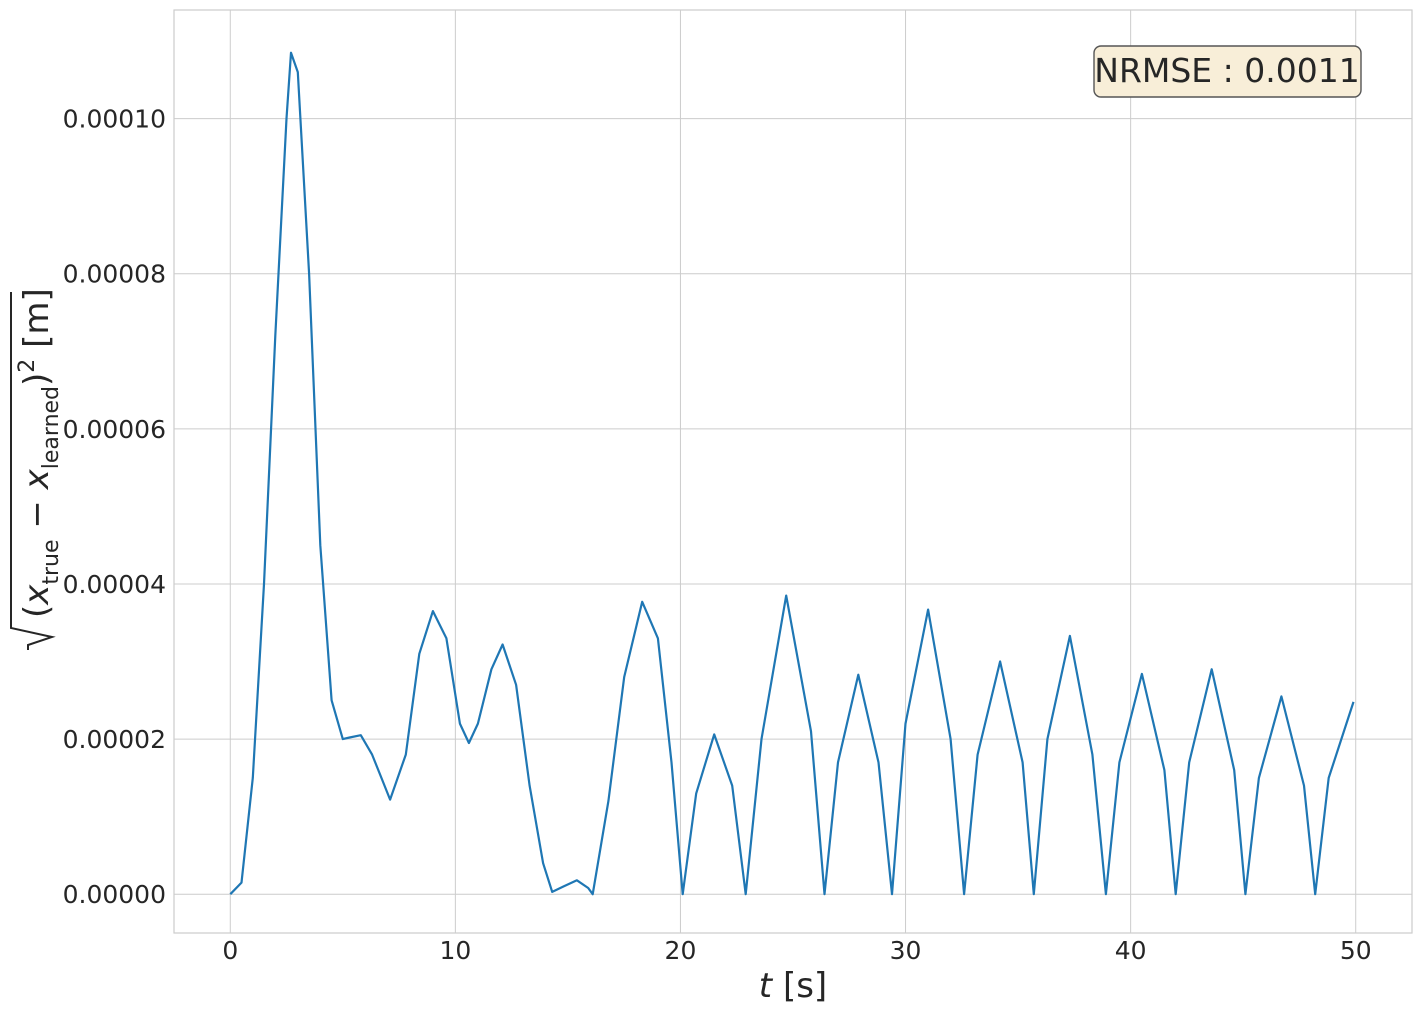 This screenshot has width=1423, height=1014. What do you see at coordinates (1131, 950) in the screenshot?
I see `x-tick-label: 40` at bounding box center [1131, 950].